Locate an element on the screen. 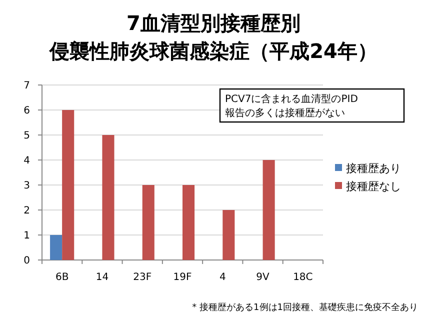 This screenshot has width=427, height=320. y-tick-label: 3 is located at coordinates (27, 186).